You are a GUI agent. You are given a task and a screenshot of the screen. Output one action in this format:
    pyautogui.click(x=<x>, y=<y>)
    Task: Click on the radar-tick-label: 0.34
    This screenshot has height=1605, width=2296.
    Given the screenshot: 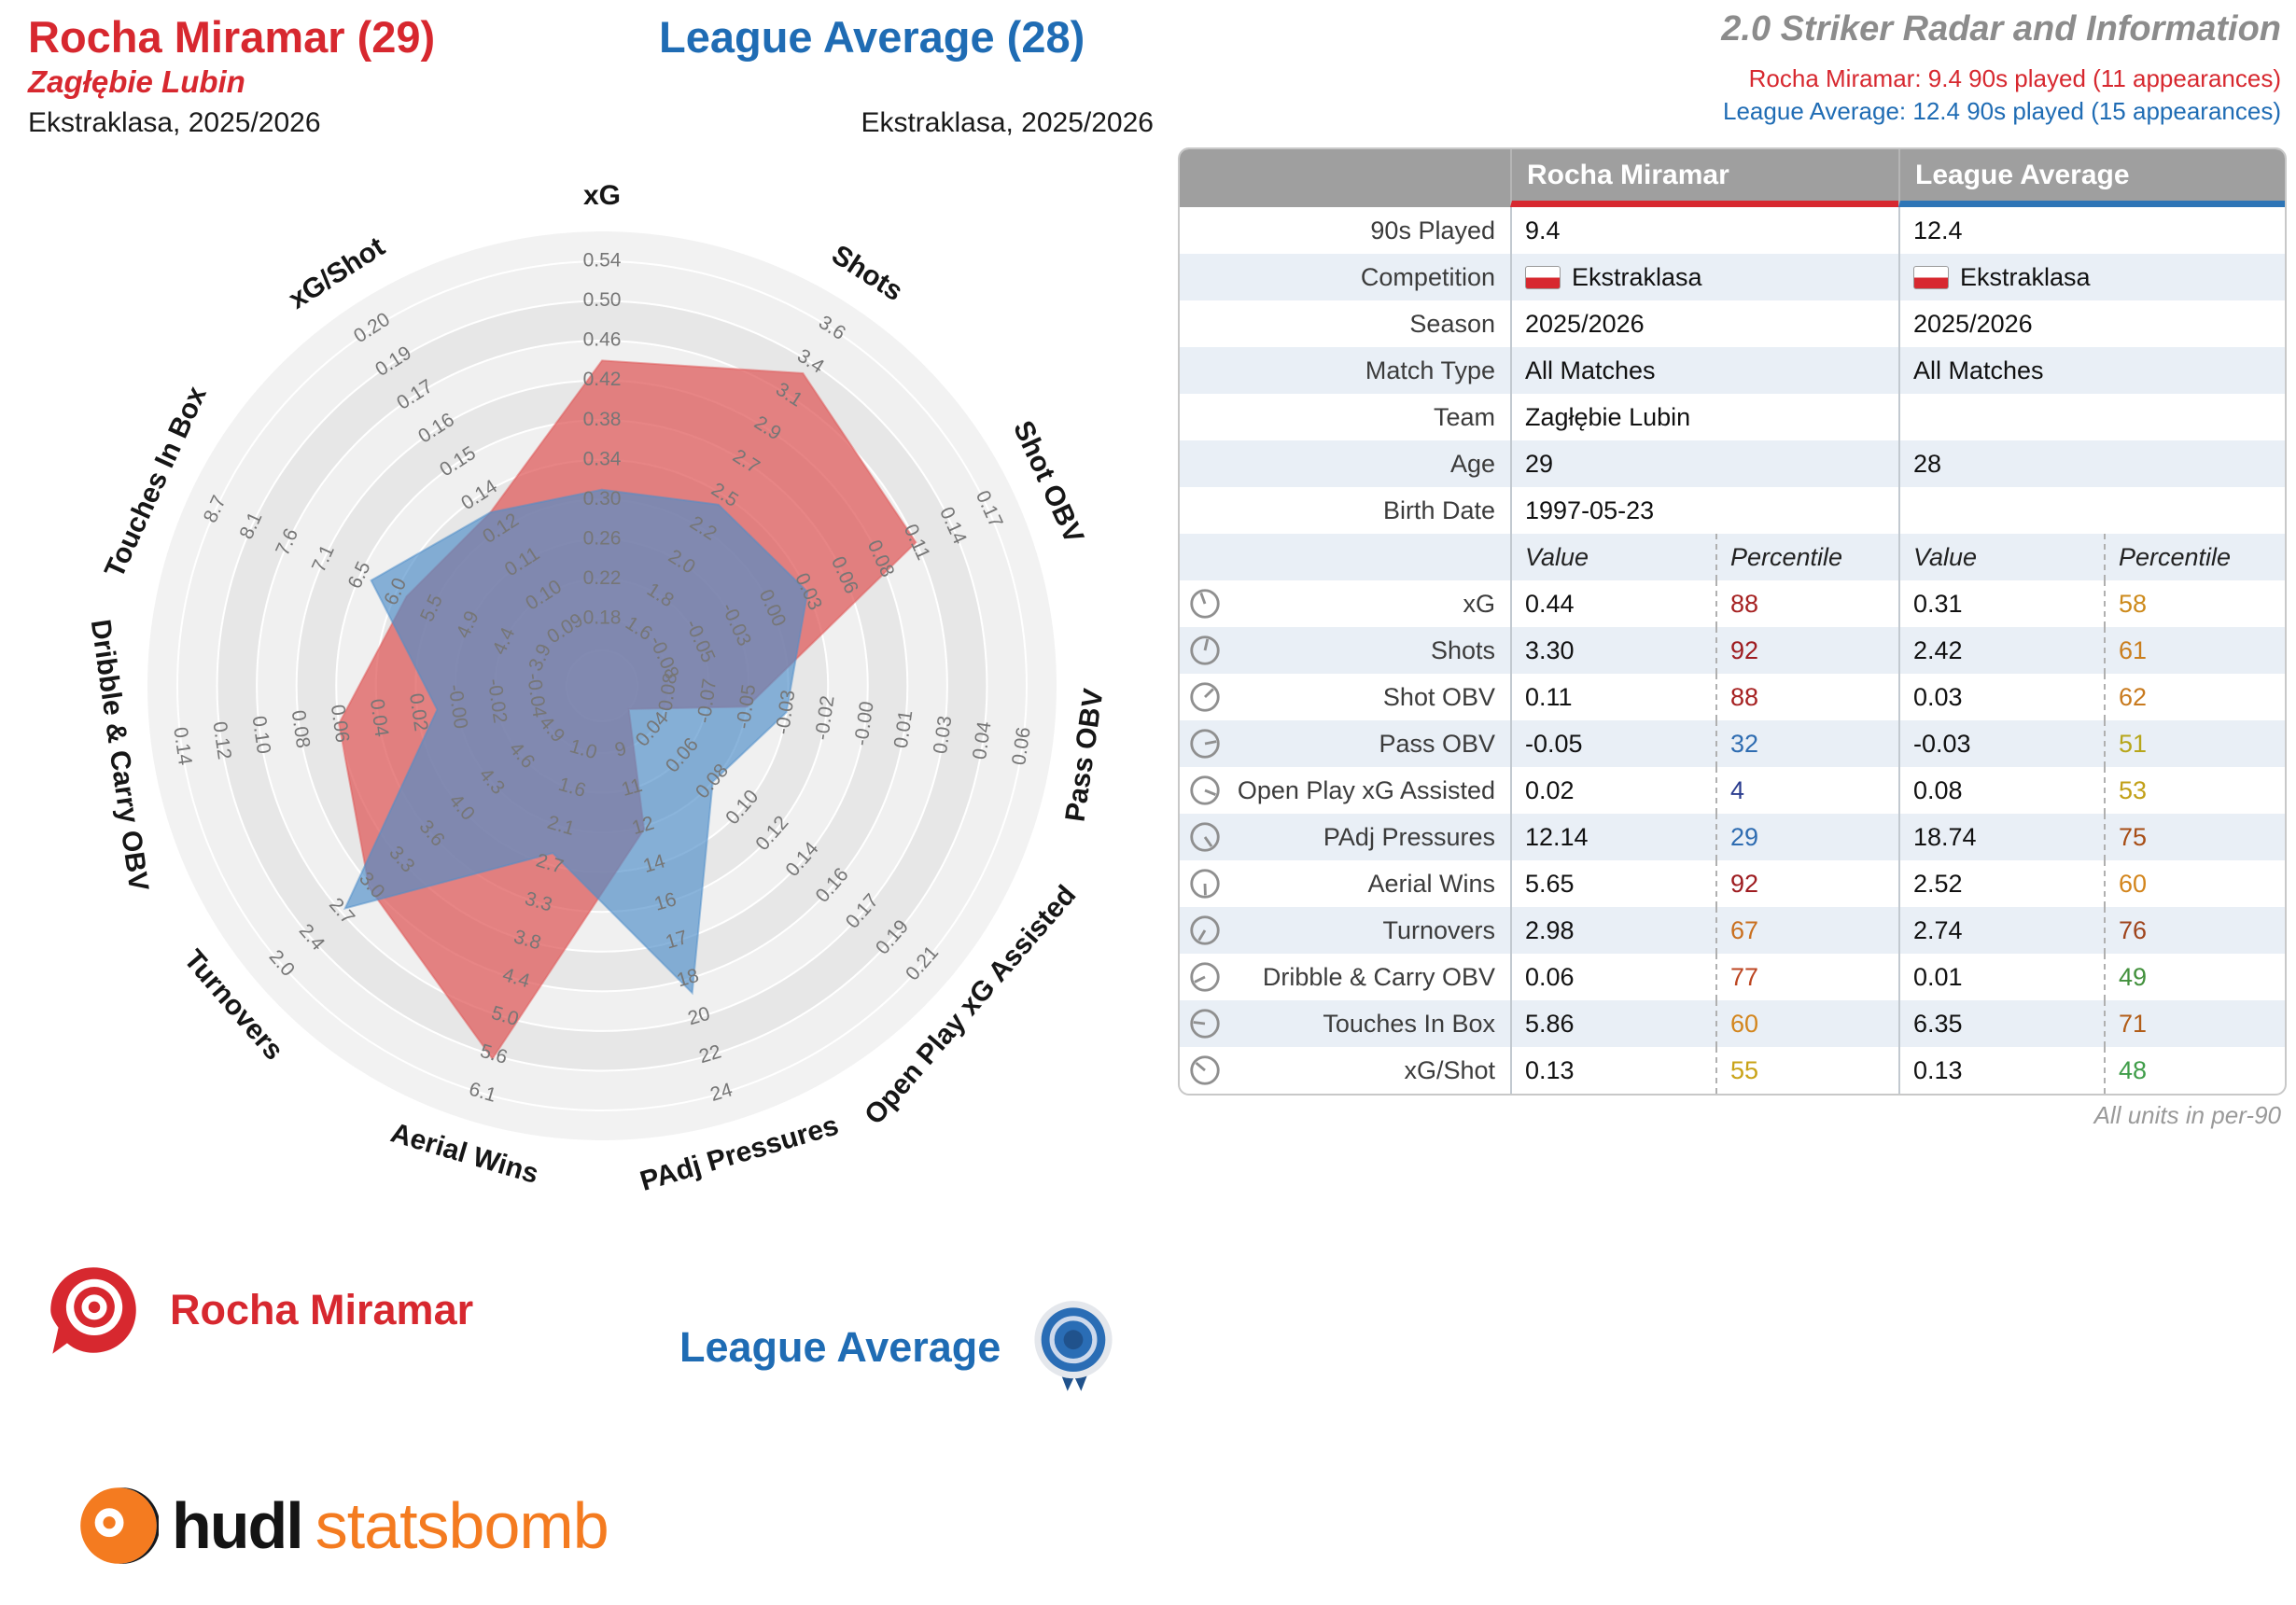 What is the action you would take?
    pyautogui.click(x=602, y=458)
    